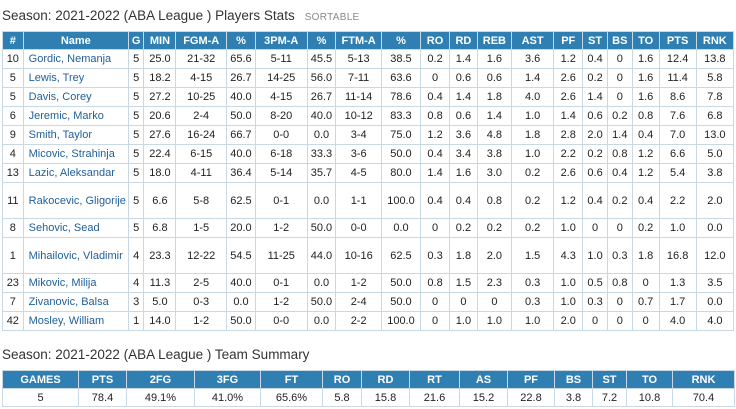 Image resolution: width=736 pixels, height=409 pixels. Describe the element at coordinates (595, 40) in the screenshot. I see `column-header: ST` at that location.